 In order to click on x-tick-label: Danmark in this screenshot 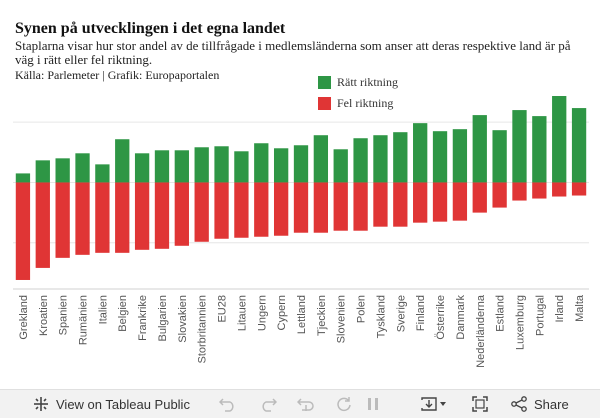, I will do `click(461, 317)`.